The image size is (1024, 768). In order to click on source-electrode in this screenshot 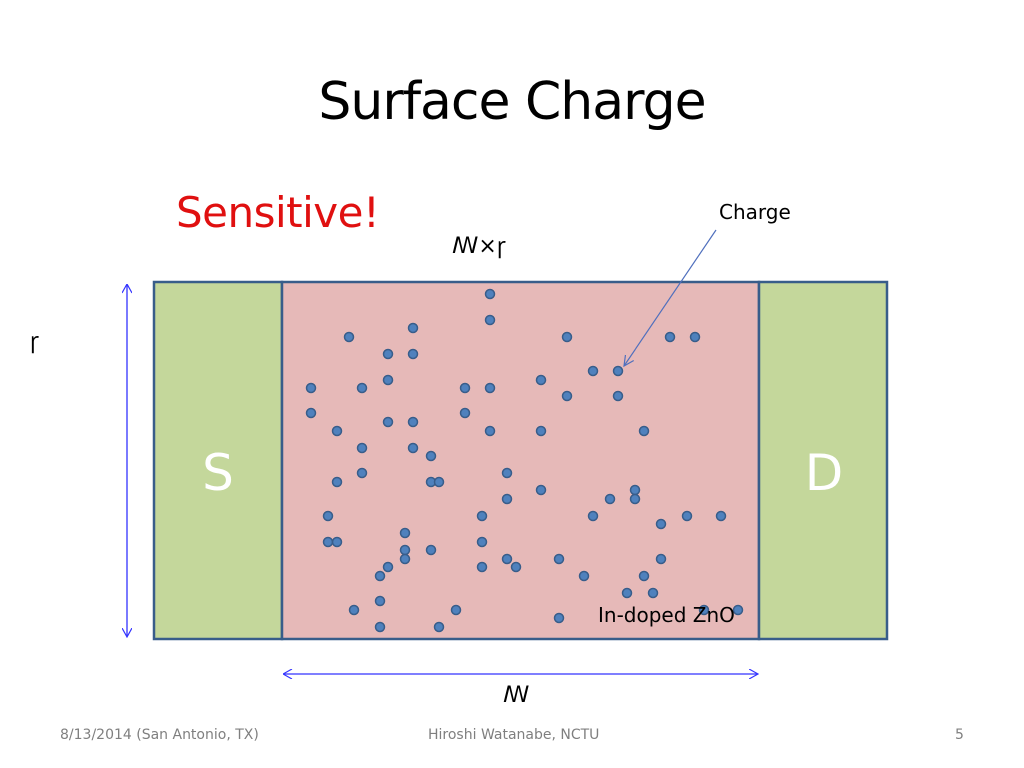, I will do `click(218, 460)`.